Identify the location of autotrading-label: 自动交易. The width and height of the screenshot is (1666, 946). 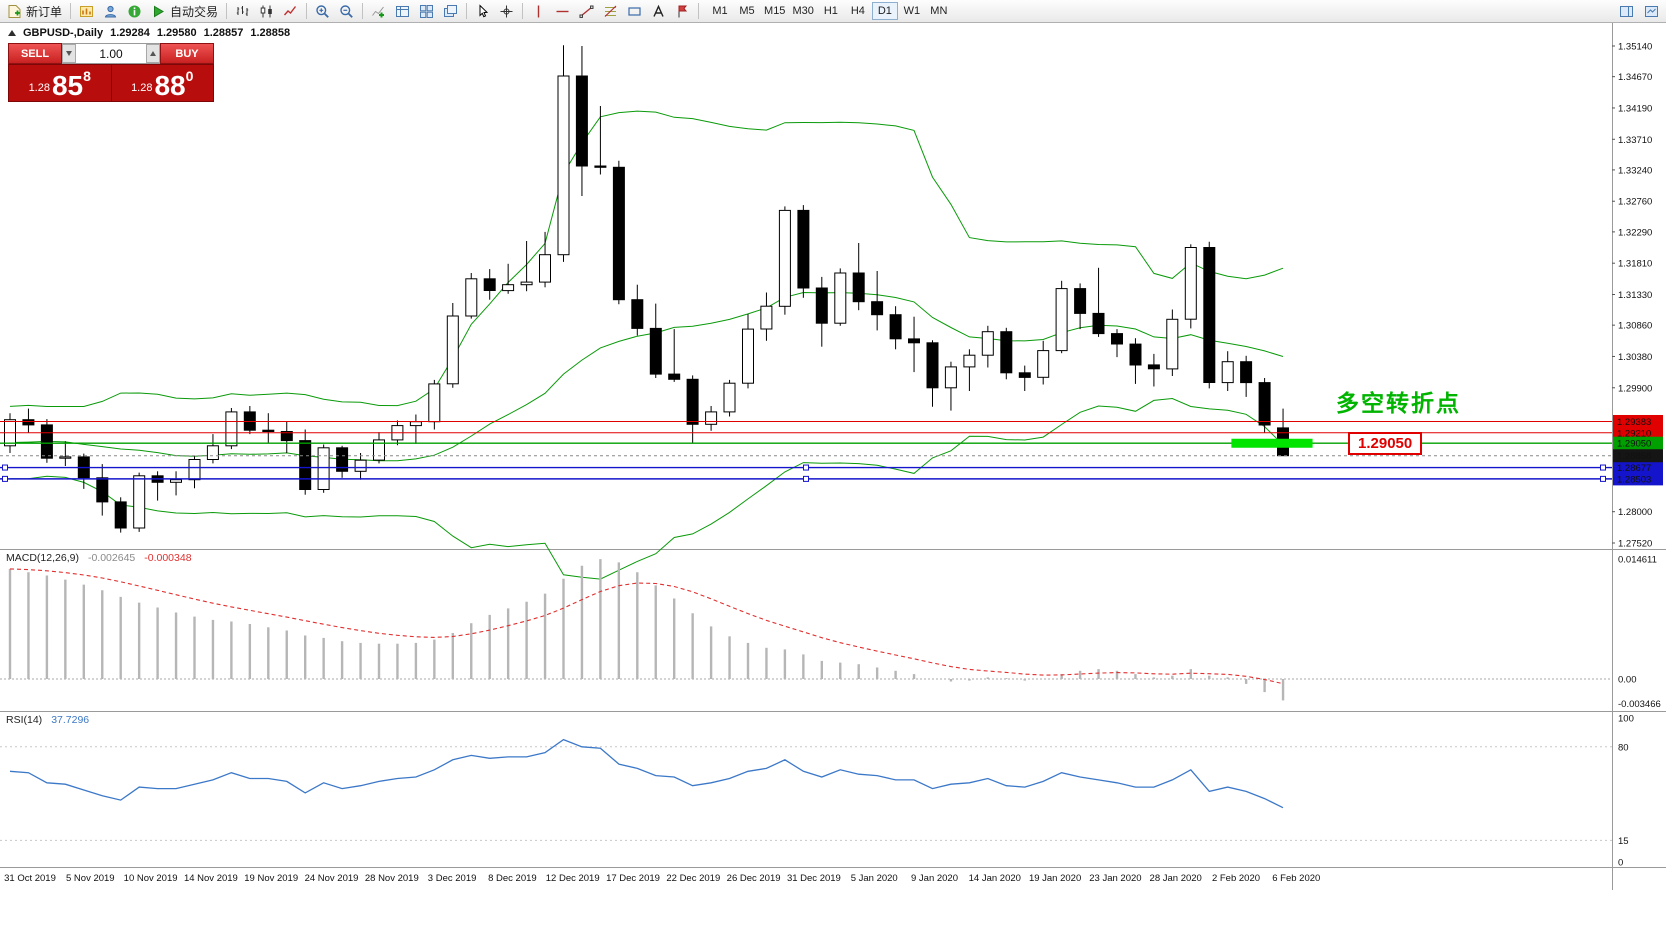
(194, 11).